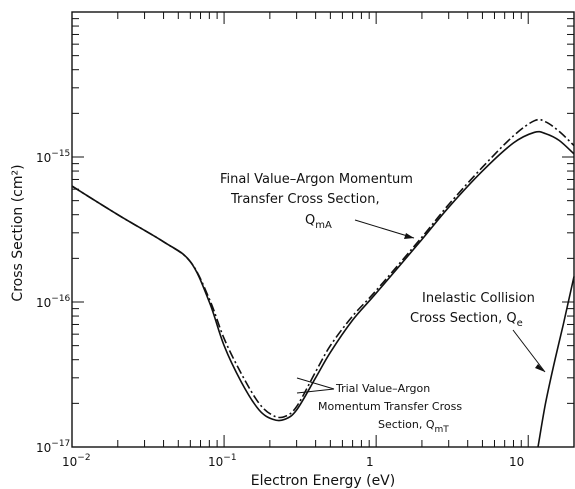 The width and height of the screenshot is (575, 489). I want to click on x-tick-label: 10, so click(516, 462).